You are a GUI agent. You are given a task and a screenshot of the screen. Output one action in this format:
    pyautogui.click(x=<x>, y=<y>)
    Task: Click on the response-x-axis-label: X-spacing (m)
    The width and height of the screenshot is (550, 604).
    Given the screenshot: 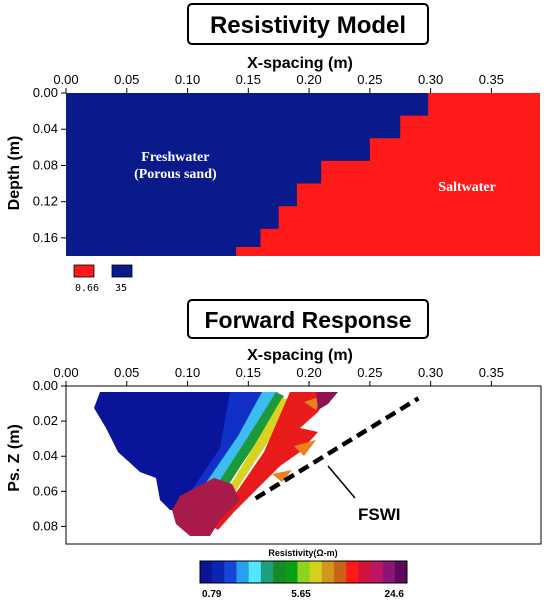 What is the action you would take?
    pyautogui.click(x=300, y=355)
    